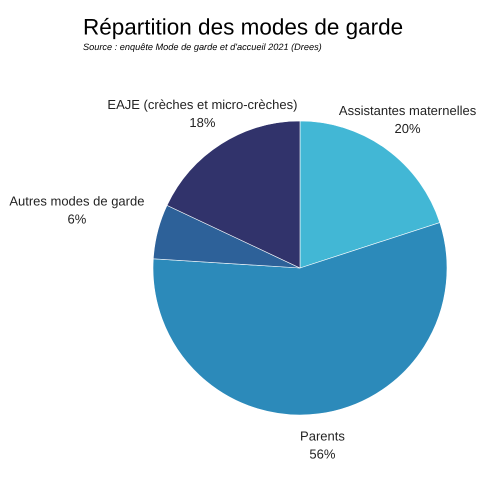 Image resolution: width=500 pixels, height=500 pixels. I want to click on slice-label: Autres modes de garde, so click(76, 201).